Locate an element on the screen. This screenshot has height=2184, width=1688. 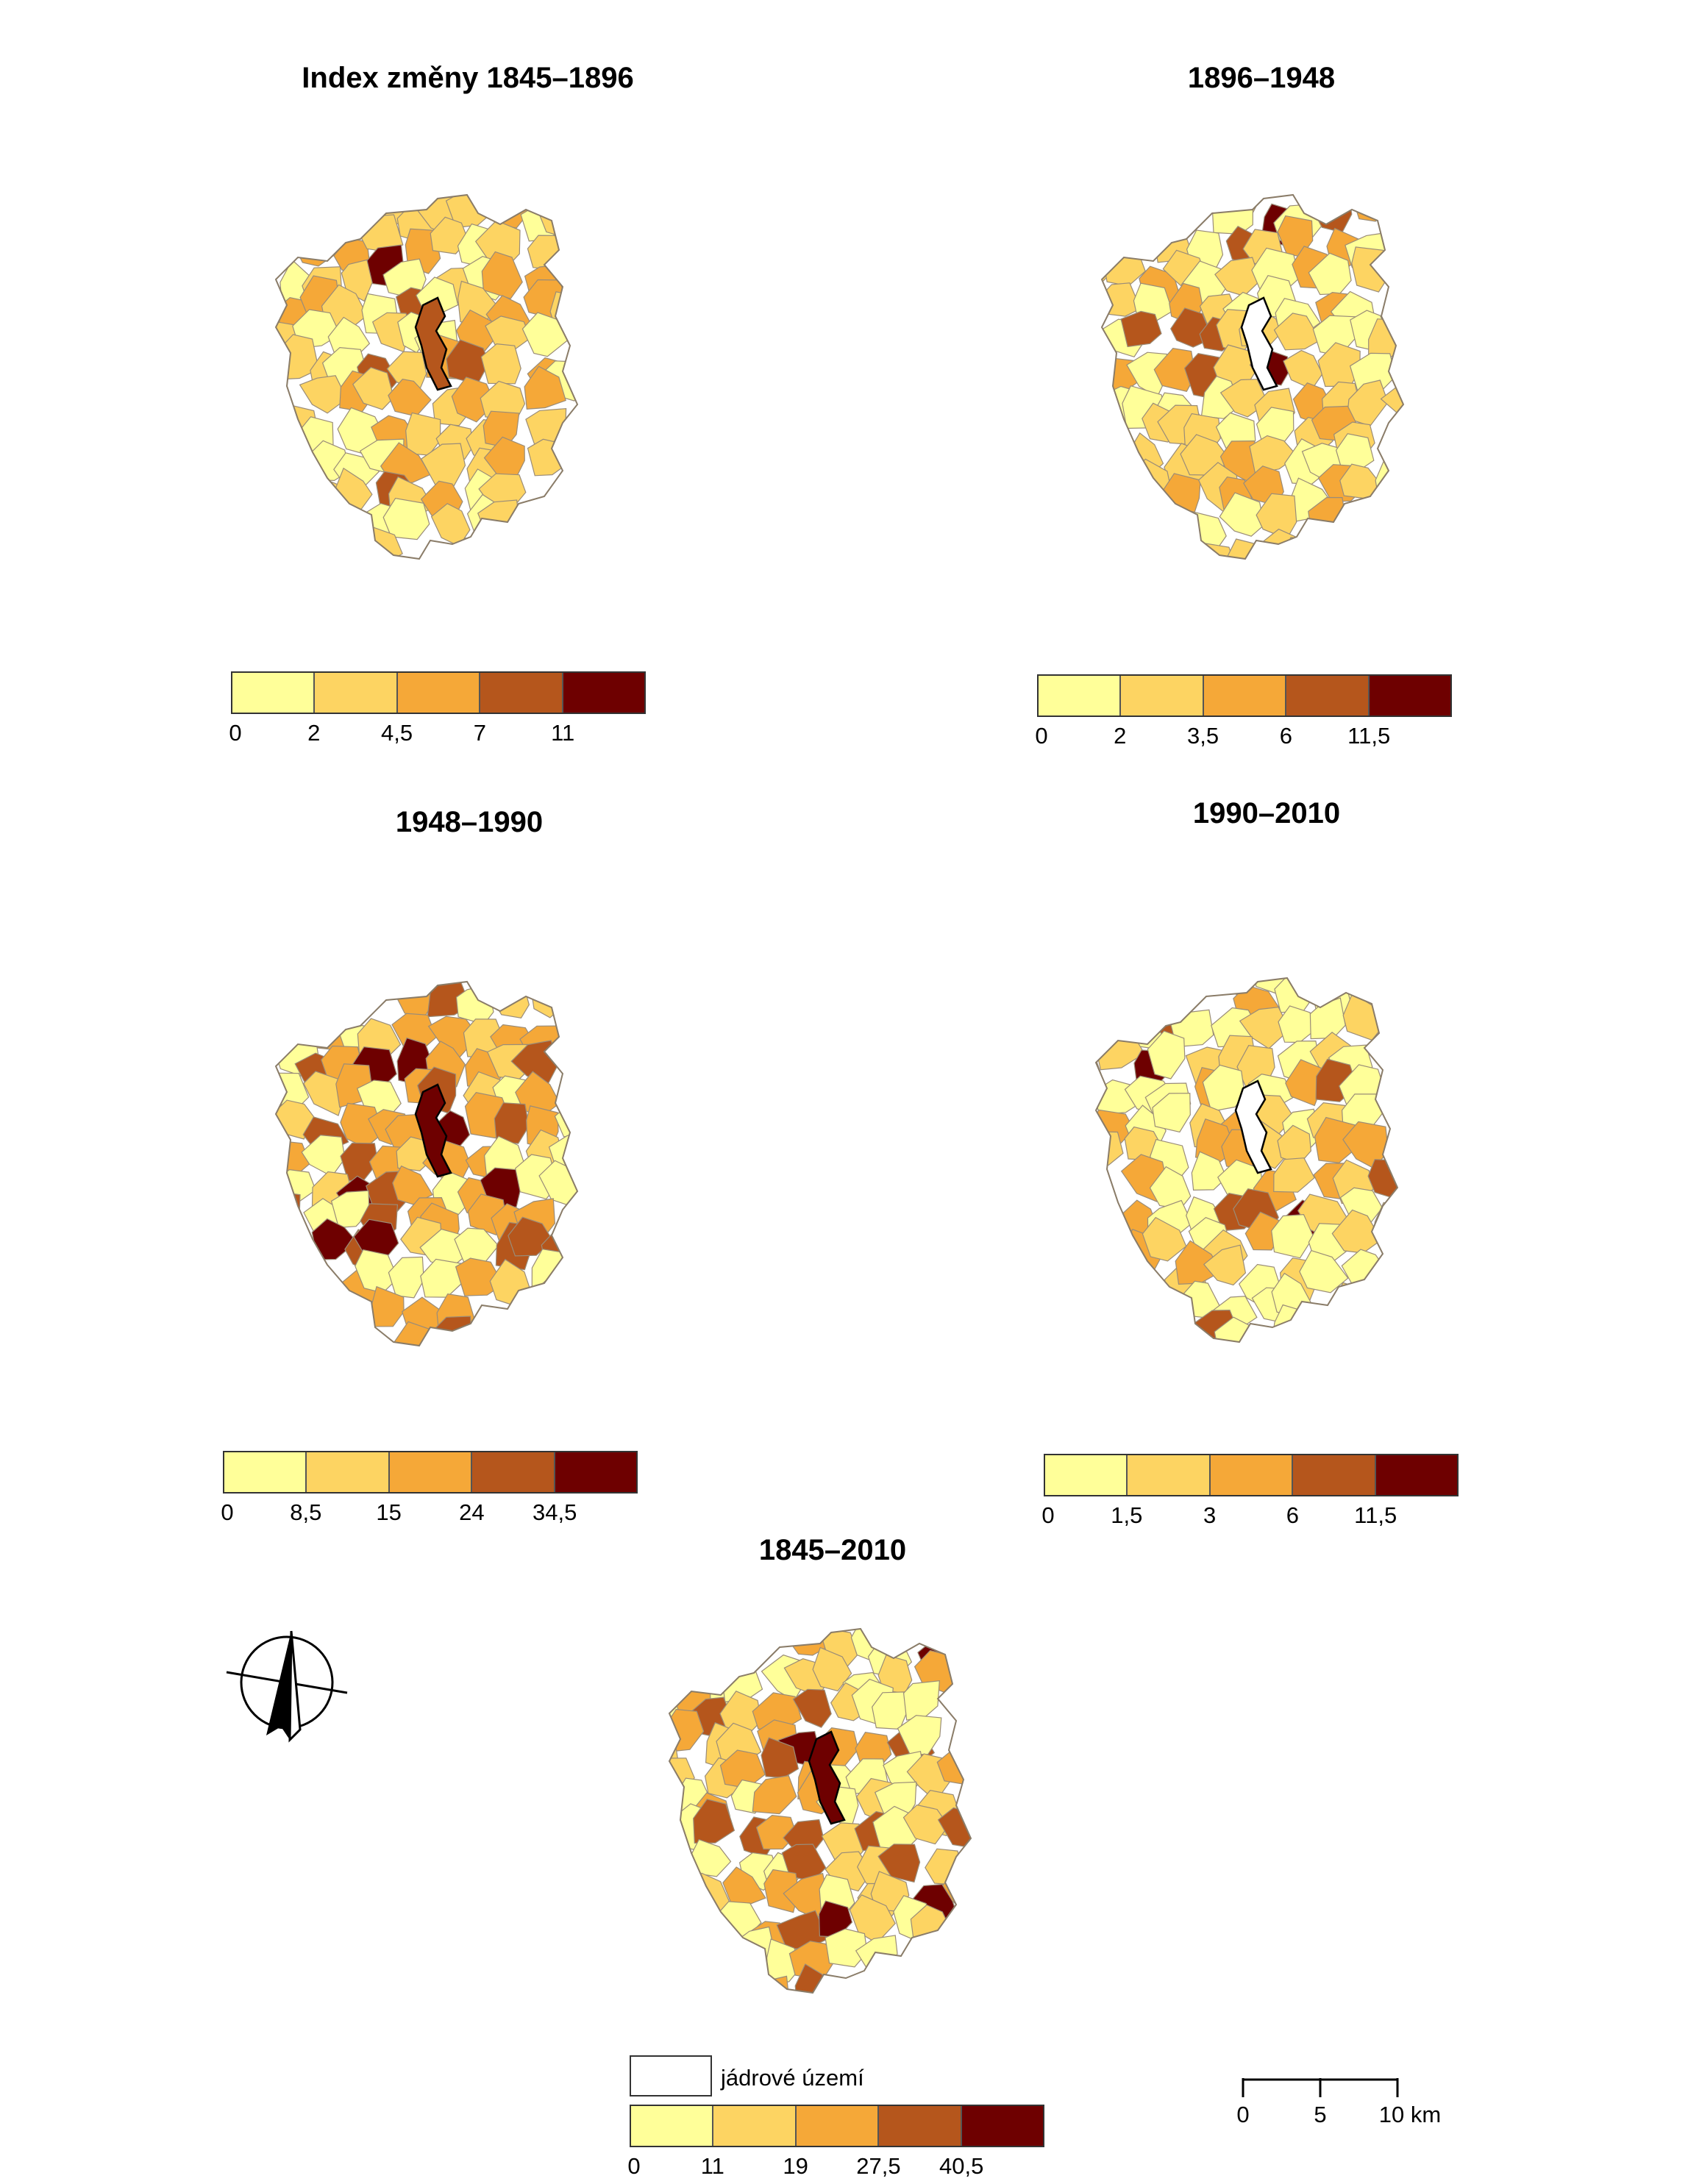
legend-ticks: 0 2 4,5 7 11 is located at coordinates (437, 730).